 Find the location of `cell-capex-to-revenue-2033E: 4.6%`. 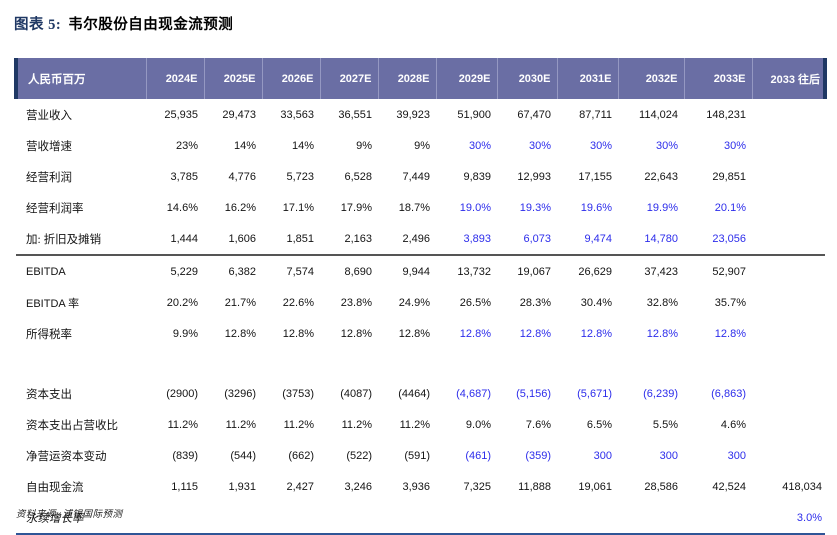

cell-capex-to-revenue-2033E: 4.6% is located at coordinates (733, 424).